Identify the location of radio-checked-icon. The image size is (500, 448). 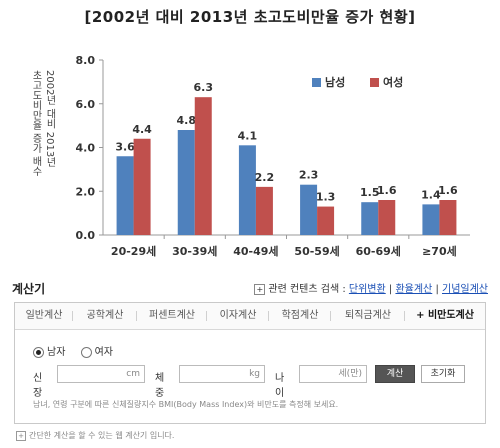
(38, 352).